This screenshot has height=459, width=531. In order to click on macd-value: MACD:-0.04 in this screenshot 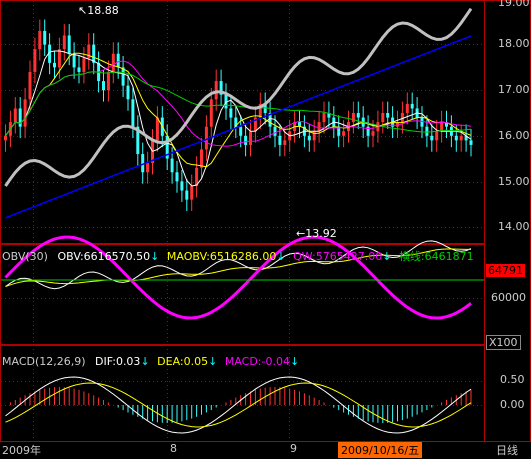, I will do `click(257, 361)`.